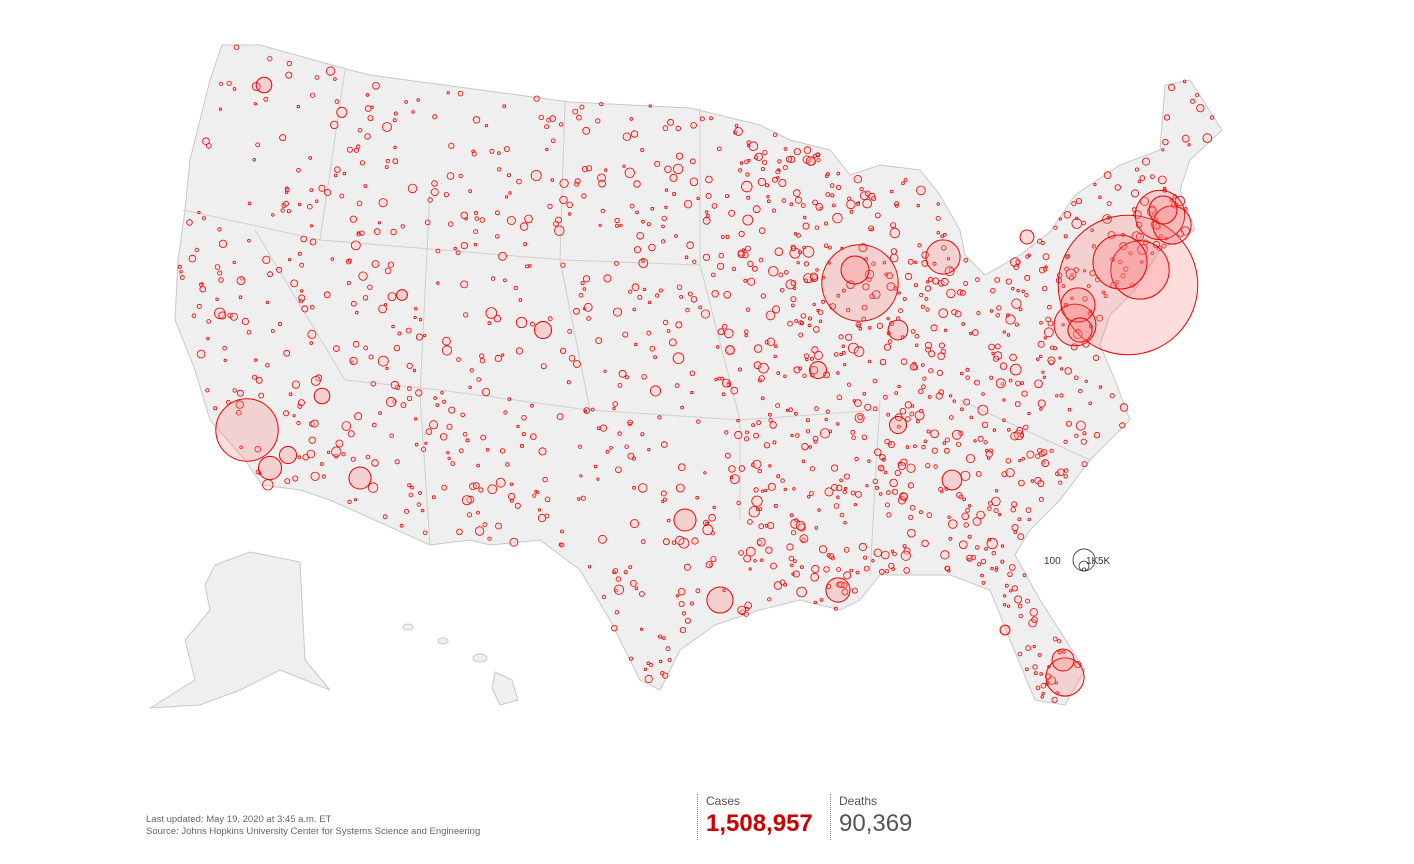 The height and width of the screenshot is (864, 1414). What do you see at coordinates (460, 664) in the screenshot?
I see `hawaii` at bounding box center [460, 664].